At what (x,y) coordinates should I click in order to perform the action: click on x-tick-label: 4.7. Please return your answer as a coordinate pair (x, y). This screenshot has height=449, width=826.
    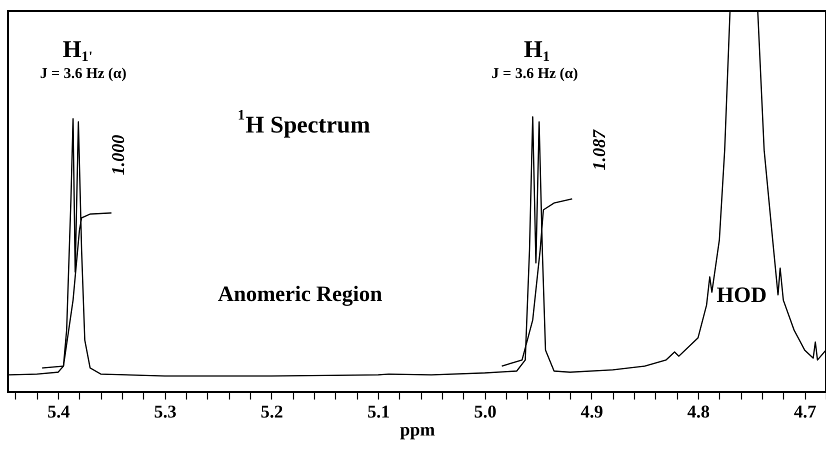
    Looking at the image, I should click on (805, 412).